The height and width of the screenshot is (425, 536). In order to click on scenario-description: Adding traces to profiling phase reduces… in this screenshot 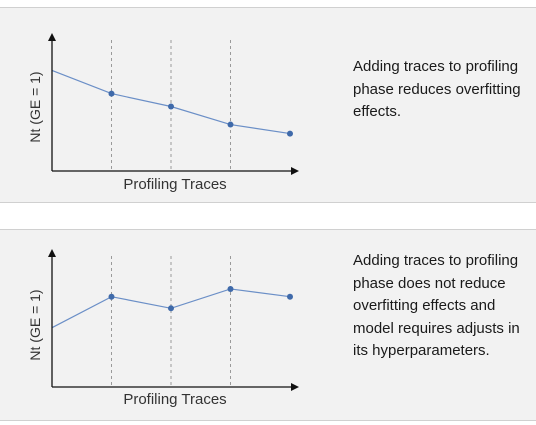, I will do `click(437, 89)`.